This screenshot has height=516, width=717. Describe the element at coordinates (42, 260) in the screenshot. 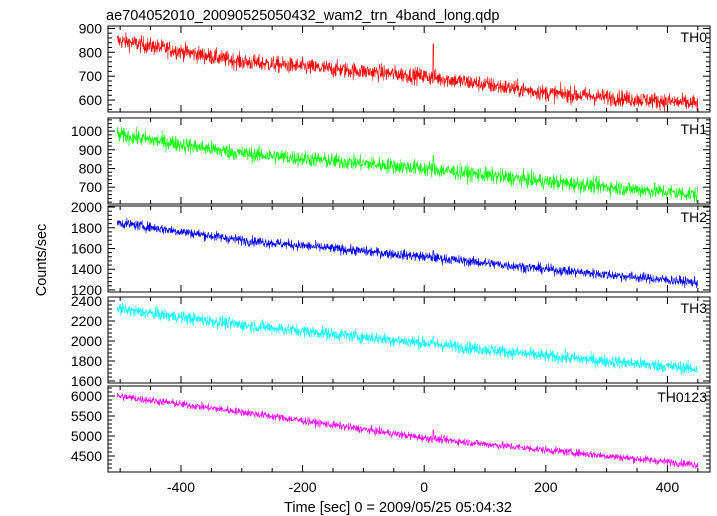

I see `y-axis-label: Counts/sec` at that location.